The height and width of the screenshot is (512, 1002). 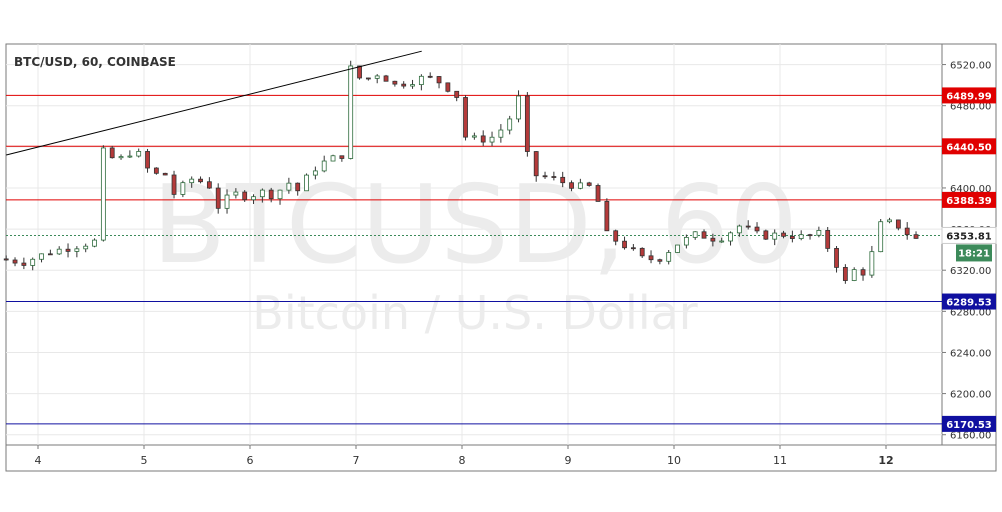 What do you see at coordinates (144, 460) in the screenshot?
I see `x-tick-label: 5` at bounding box center [144, 460].